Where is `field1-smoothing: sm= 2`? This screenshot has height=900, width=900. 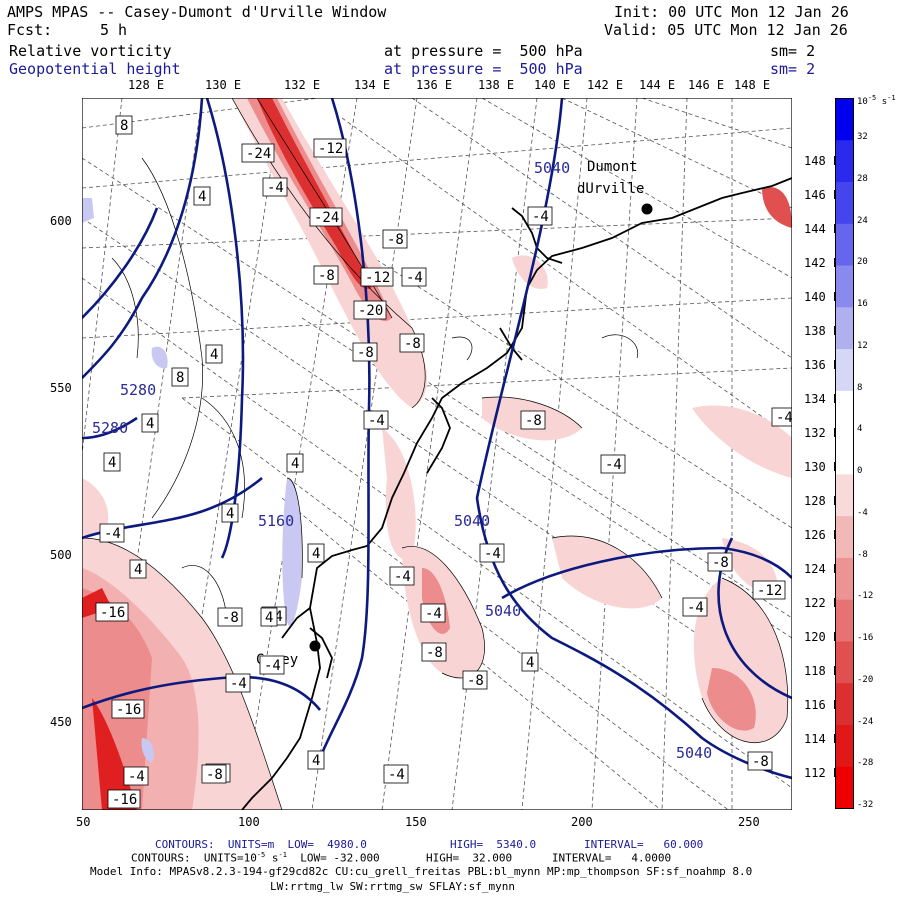
field1-smoothing: sm= 2 is located at coordinates (793, 51).